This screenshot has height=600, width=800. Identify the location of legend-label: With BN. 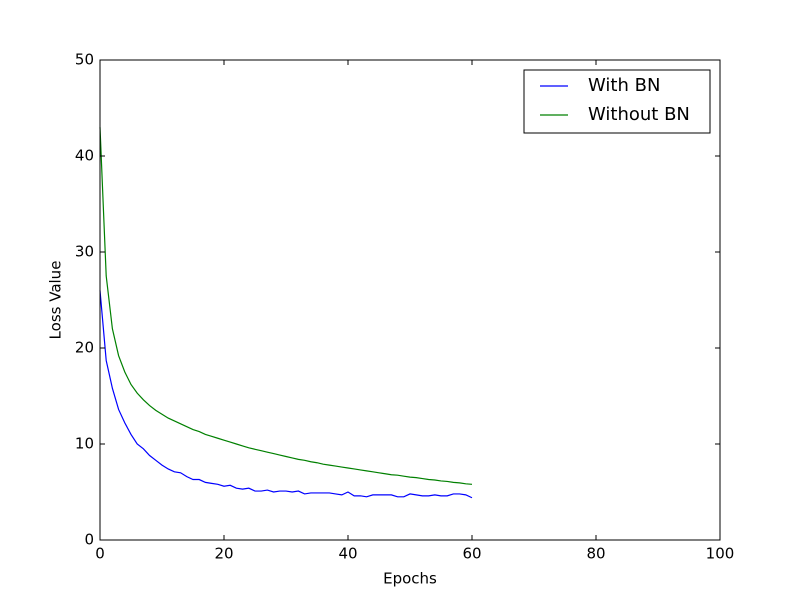
(624, 85).